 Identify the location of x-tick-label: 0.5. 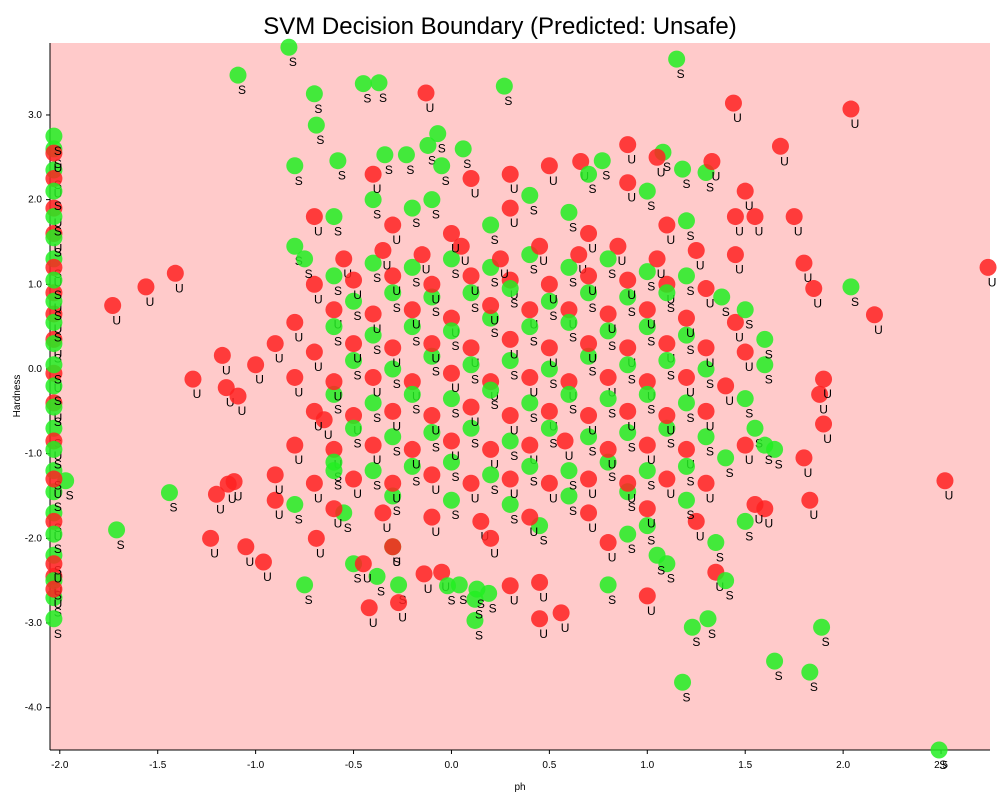
(549, 765).